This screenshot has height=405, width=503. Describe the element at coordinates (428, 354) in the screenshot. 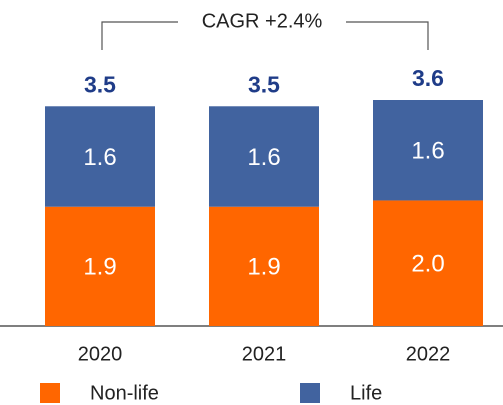

I see `x-tick-label: 2022` at that location.